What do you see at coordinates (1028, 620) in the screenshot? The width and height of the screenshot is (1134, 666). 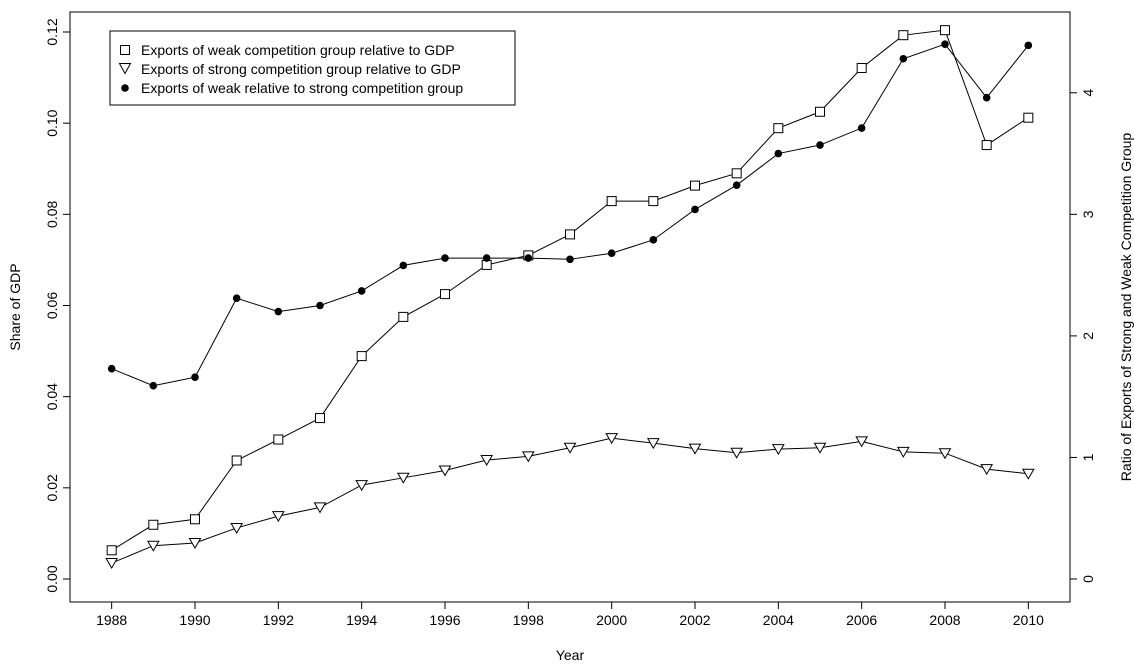 I see `x-tick-label: 2010` at bounding box center [1028, 620].